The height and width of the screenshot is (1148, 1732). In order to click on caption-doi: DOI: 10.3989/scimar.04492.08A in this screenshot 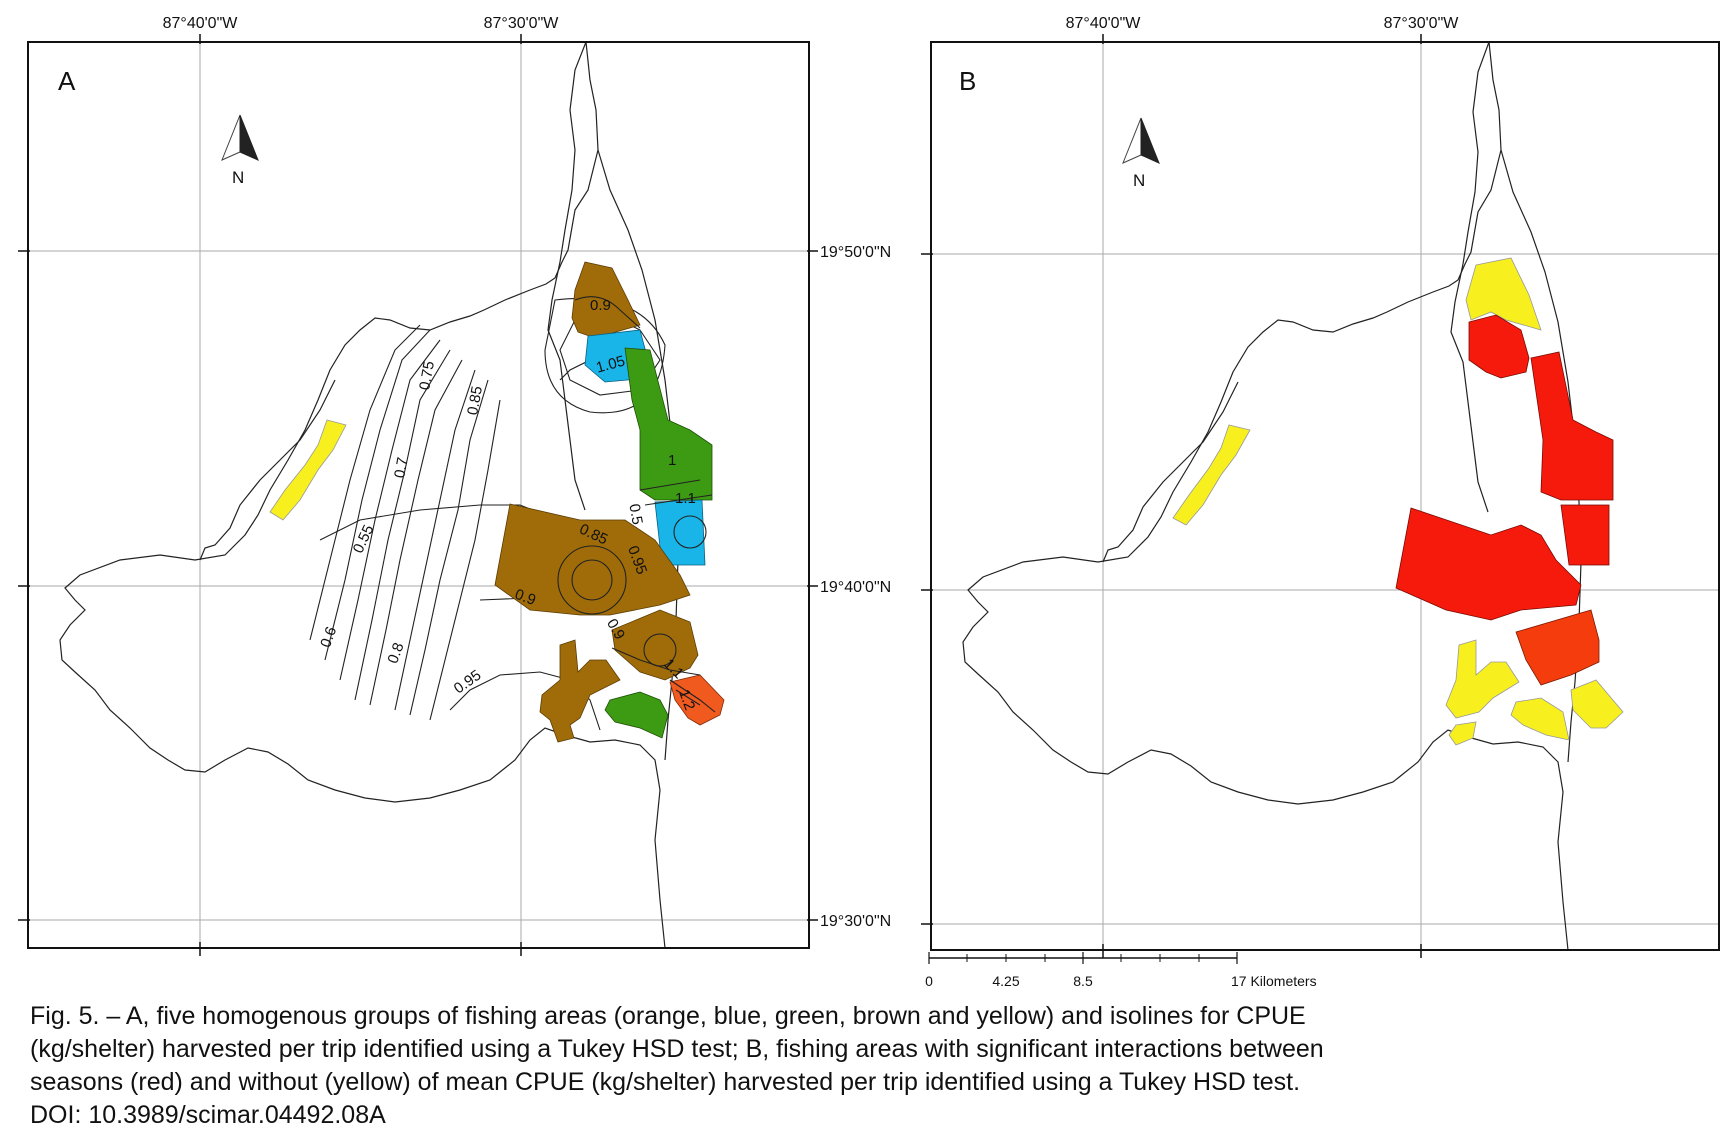, I will do `click(208, 1115)`.